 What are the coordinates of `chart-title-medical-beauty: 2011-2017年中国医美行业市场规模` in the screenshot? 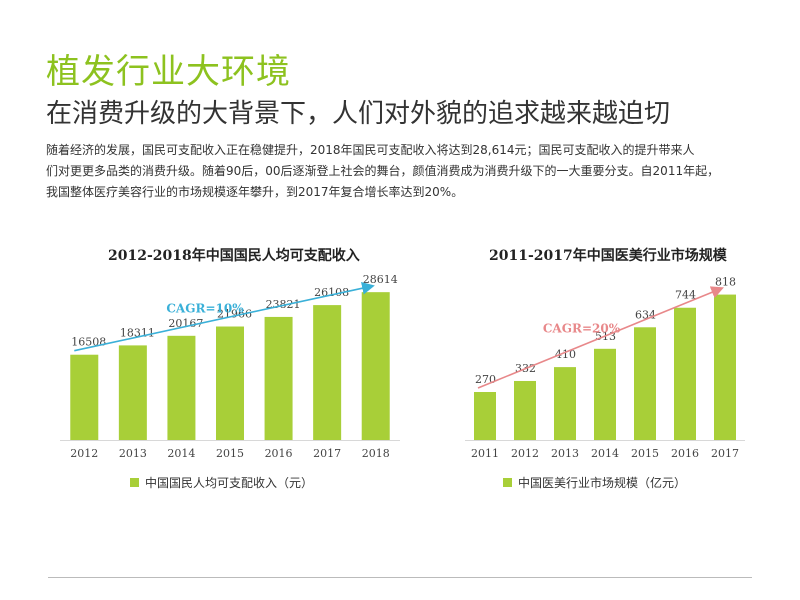 It's located at (608, 256).